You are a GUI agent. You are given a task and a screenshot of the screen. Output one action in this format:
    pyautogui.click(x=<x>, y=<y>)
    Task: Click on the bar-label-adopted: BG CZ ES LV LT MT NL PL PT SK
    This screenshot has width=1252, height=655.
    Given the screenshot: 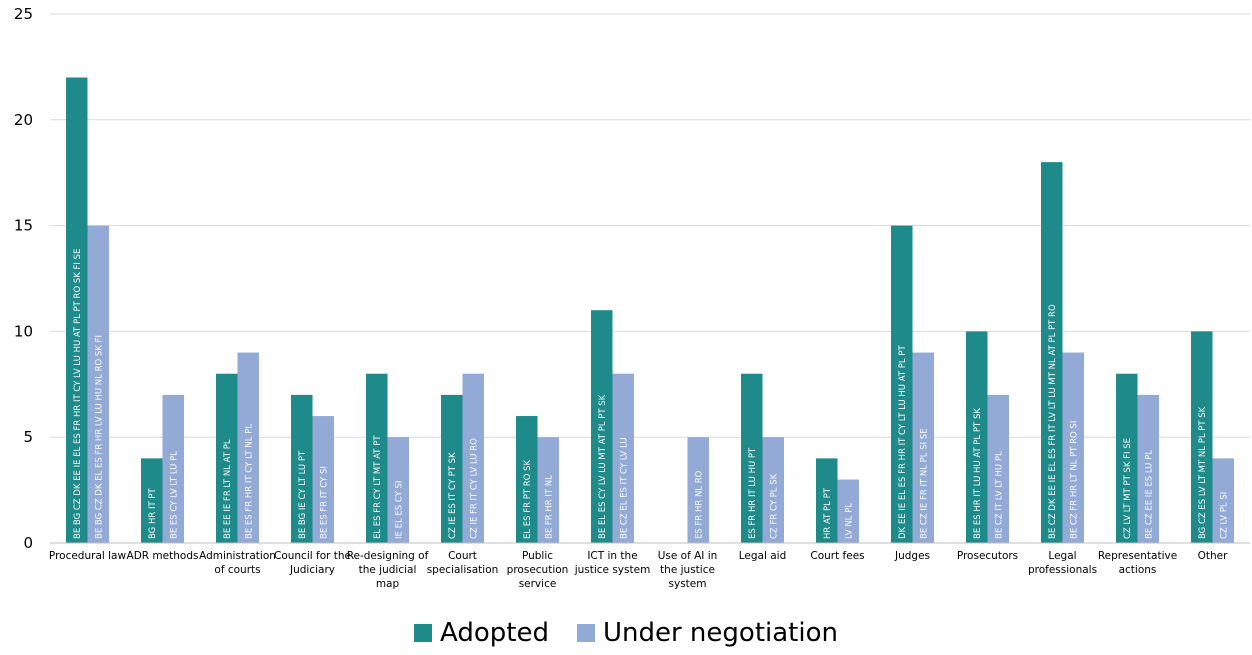 What is the action you would take?
    pyautogui.click(x=1203, y=472)
    